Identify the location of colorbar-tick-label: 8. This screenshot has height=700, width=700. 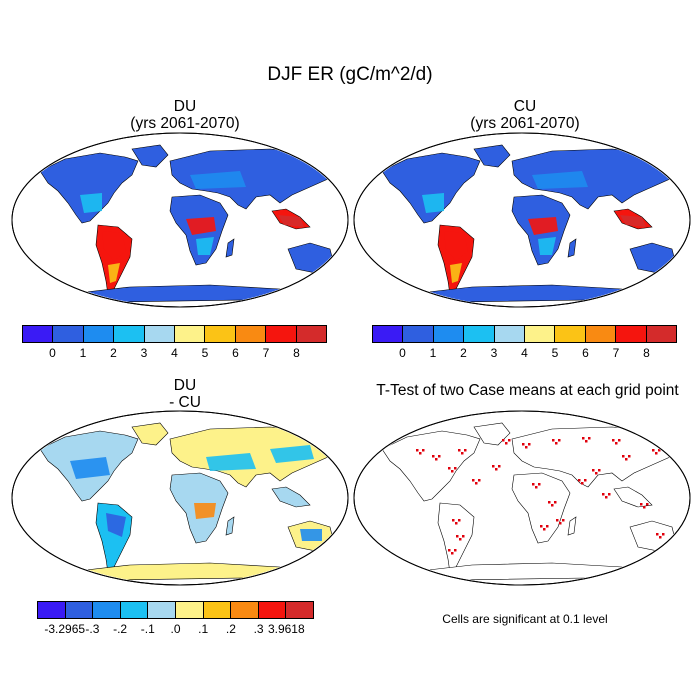
(646, 353).